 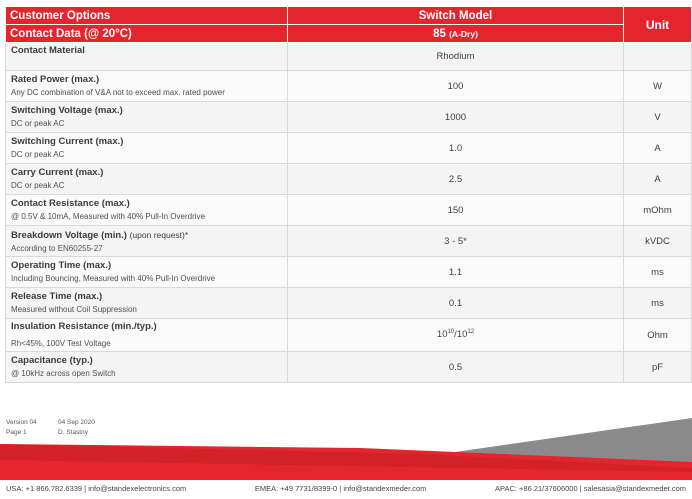 What do you see at coordinates (657, 335) in the screenshot?
I see `param-unit: Ohm` at bounding box center [657, 335].